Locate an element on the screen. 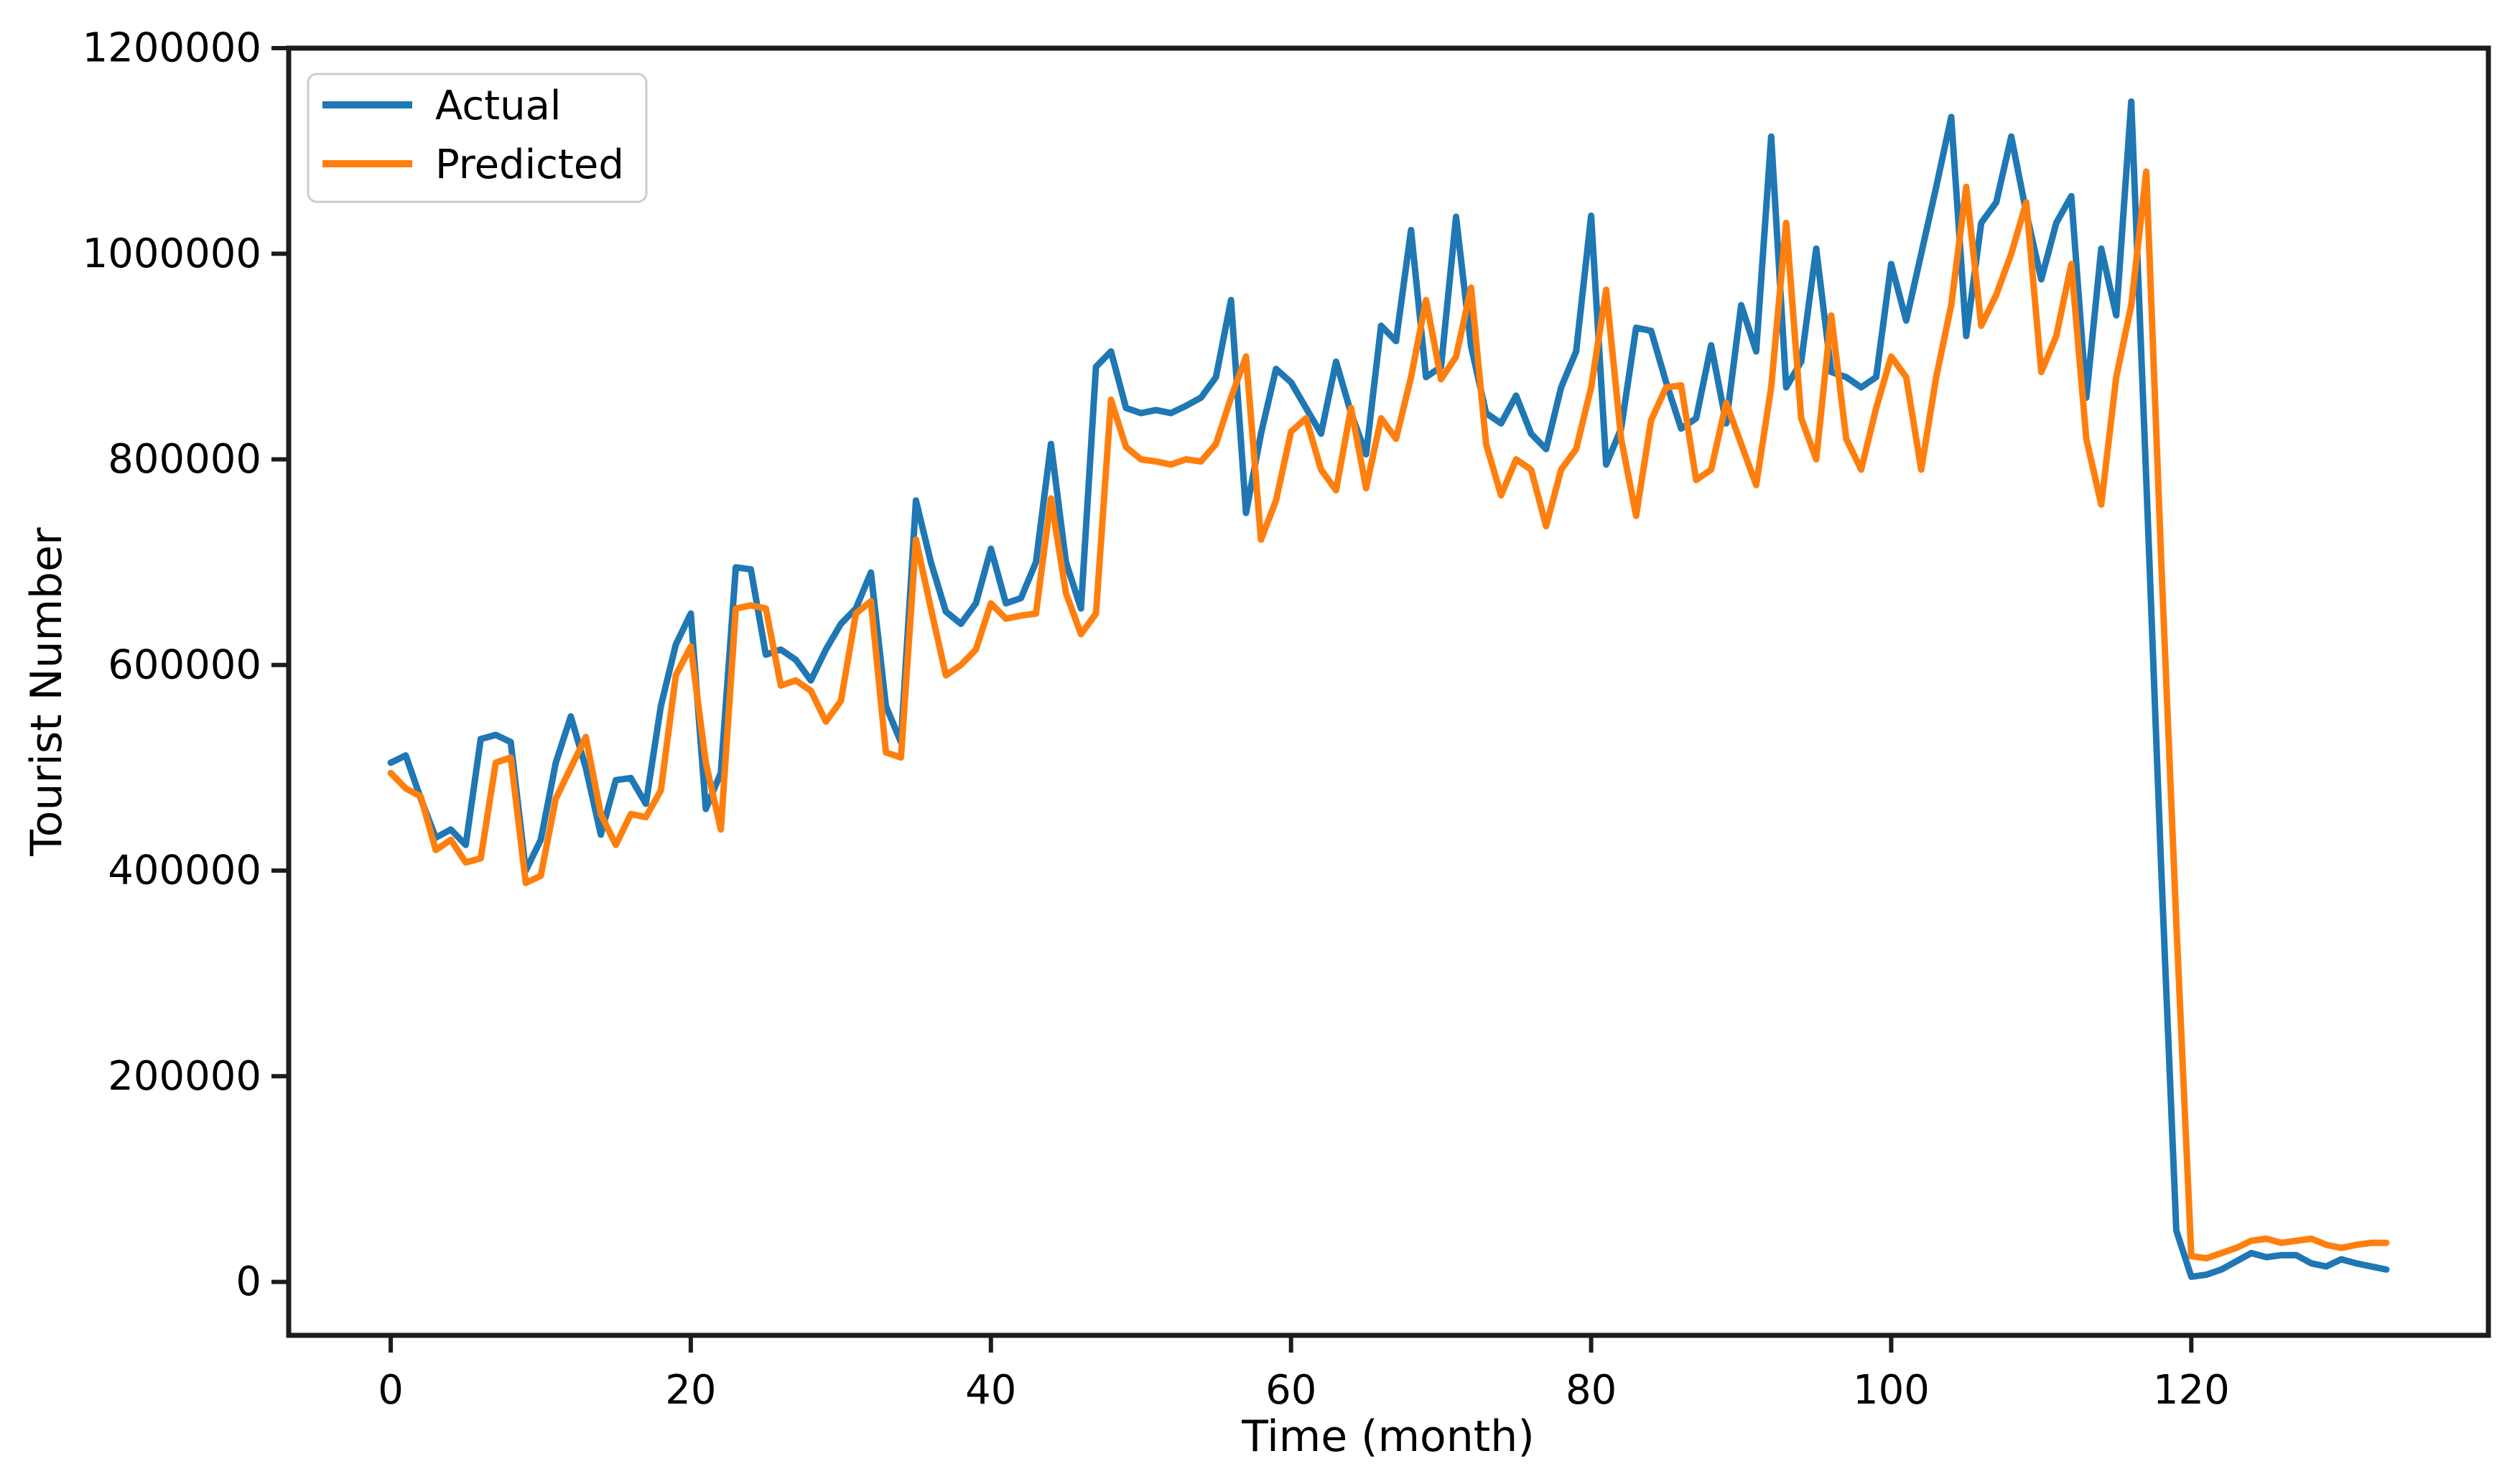  x-tick-label: 20 is located at coordinates (690, 1390).